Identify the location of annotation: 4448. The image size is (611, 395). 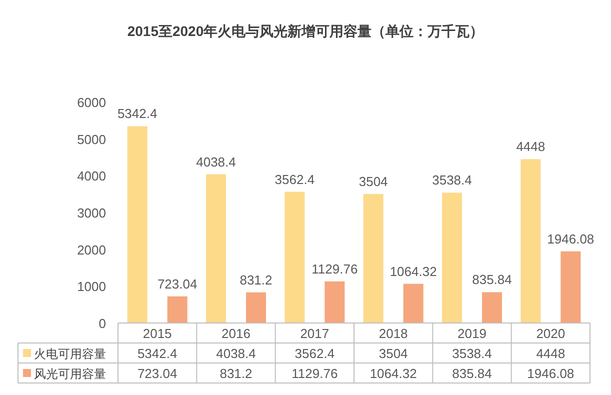
(531, 146).